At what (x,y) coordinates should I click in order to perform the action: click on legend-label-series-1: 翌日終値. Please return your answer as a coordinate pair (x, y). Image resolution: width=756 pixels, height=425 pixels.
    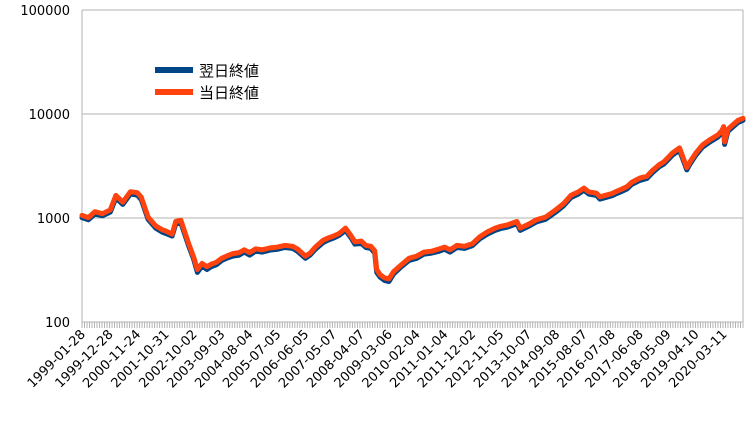
    Looking at the image, I should click on (229, 71).